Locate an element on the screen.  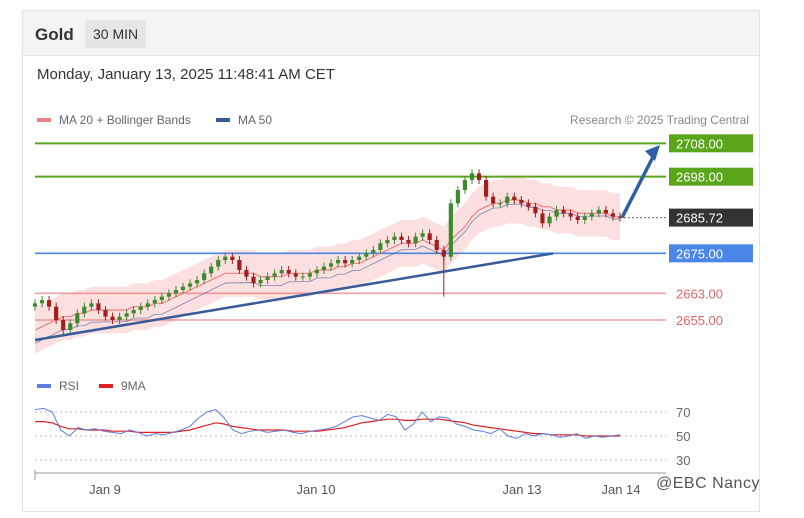
level-label-2698.00: 2698.00 is located at coordinates (699, 177).